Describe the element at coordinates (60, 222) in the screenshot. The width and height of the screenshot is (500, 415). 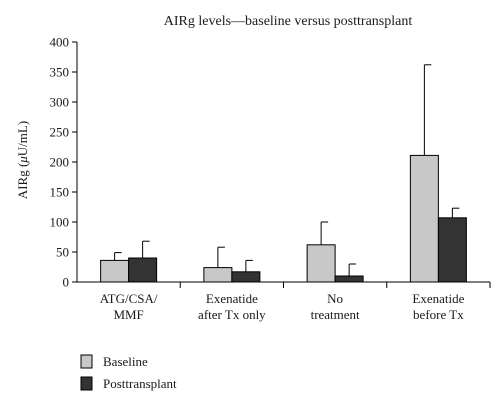
I see `y-tick-label: 100` at that location.